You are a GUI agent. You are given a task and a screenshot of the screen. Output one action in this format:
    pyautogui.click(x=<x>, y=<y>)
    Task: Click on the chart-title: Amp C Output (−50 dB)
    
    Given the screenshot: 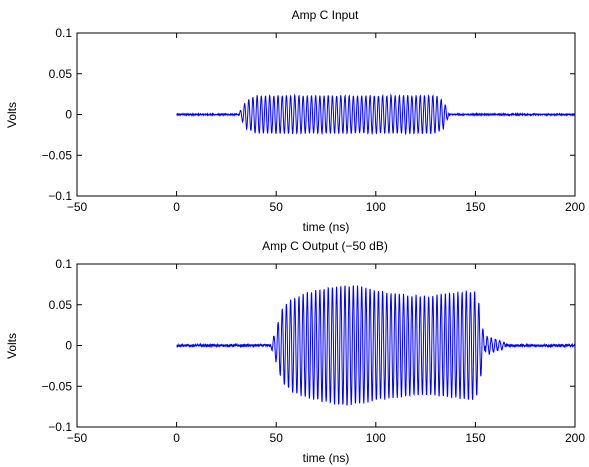 What is the action you would take?
    pyautogui.click(x=325, y=246)
    